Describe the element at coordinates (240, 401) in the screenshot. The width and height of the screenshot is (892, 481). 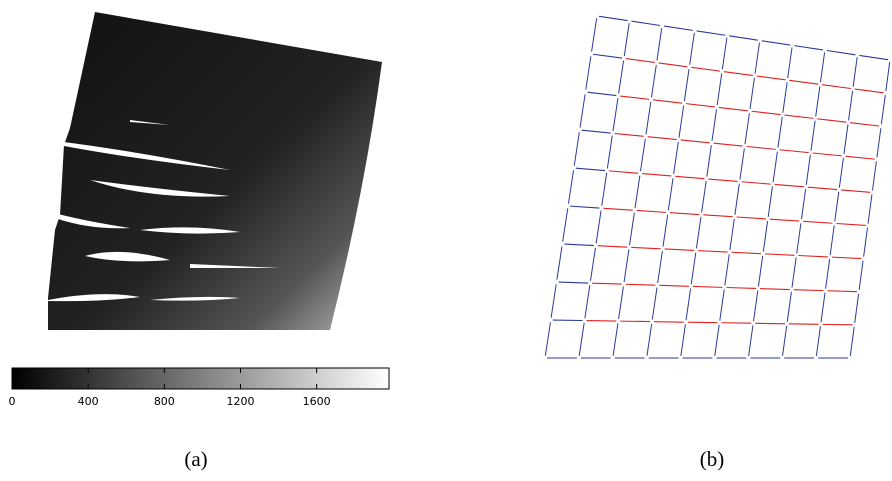
I see `tick-label: 1200` at that location.